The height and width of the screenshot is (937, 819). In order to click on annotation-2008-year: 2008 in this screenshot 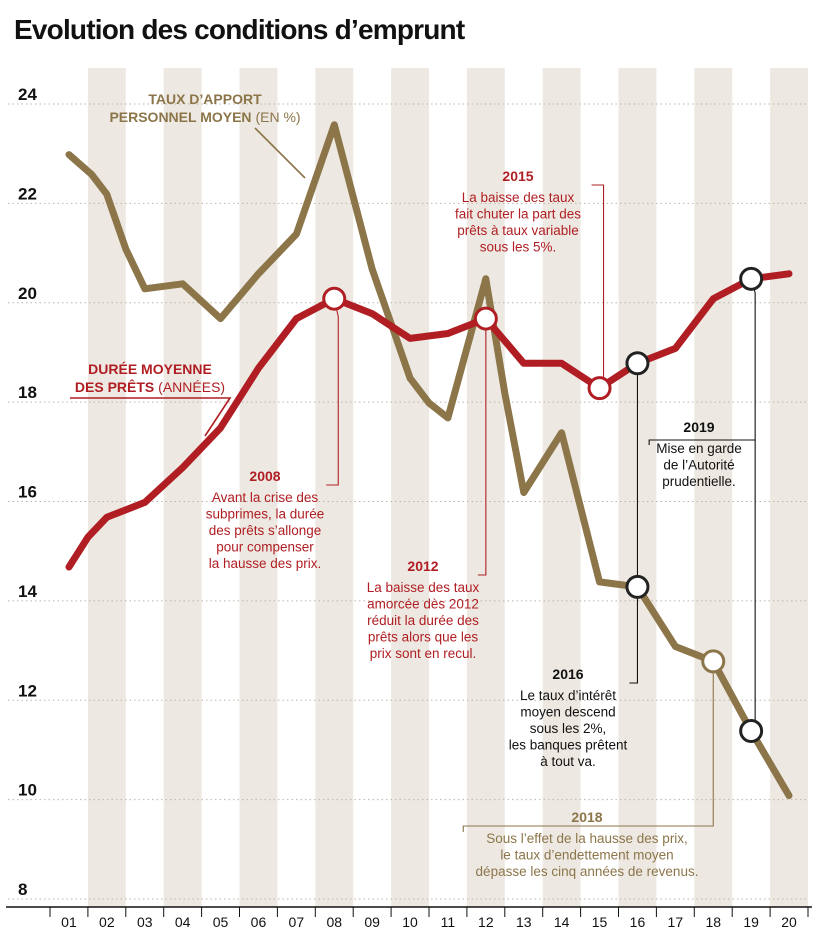, I will do `click(264, 476)`.